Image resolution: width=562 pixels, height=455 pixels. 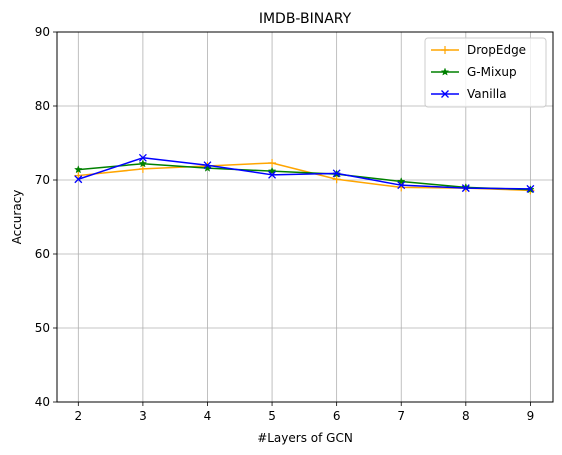 What do you see at coordinates (208, 416) in the screenshot?
I see `x-tick-label: 4` at bounding box center [208, 416].